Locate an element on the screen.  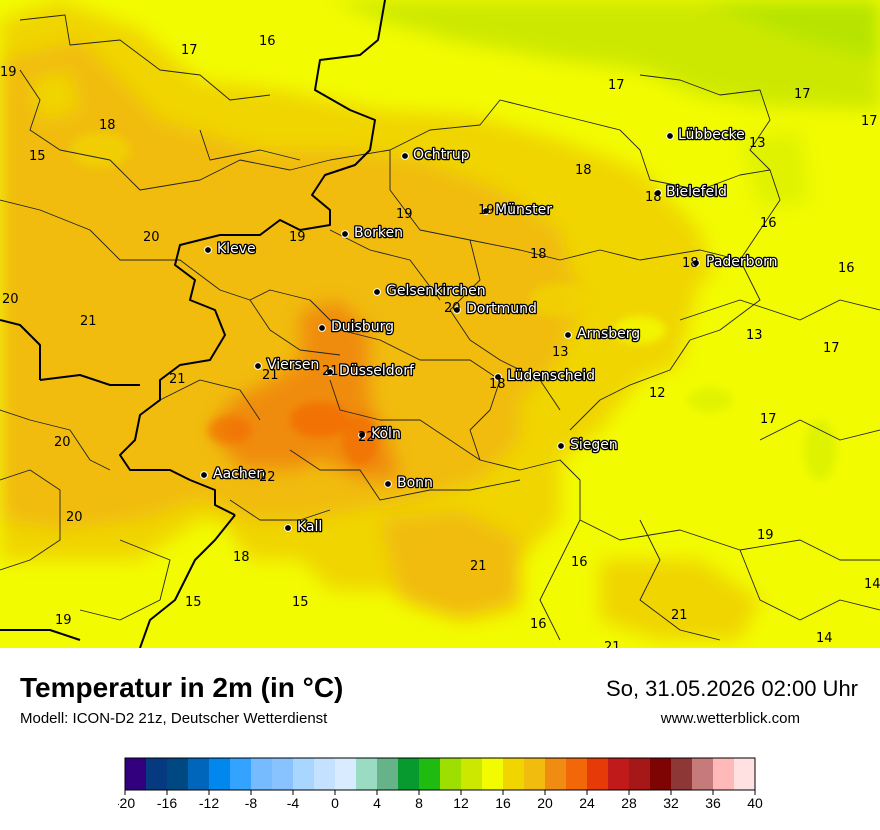
website-link: www.wetterblick.com is located at coordinates (730, 718).